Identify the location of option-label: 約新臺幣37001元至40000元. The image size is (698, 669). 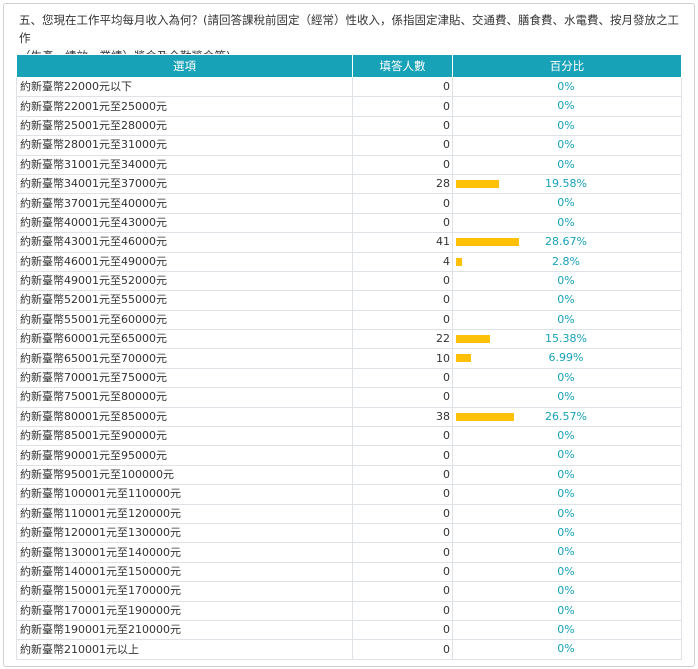
(184, 203).